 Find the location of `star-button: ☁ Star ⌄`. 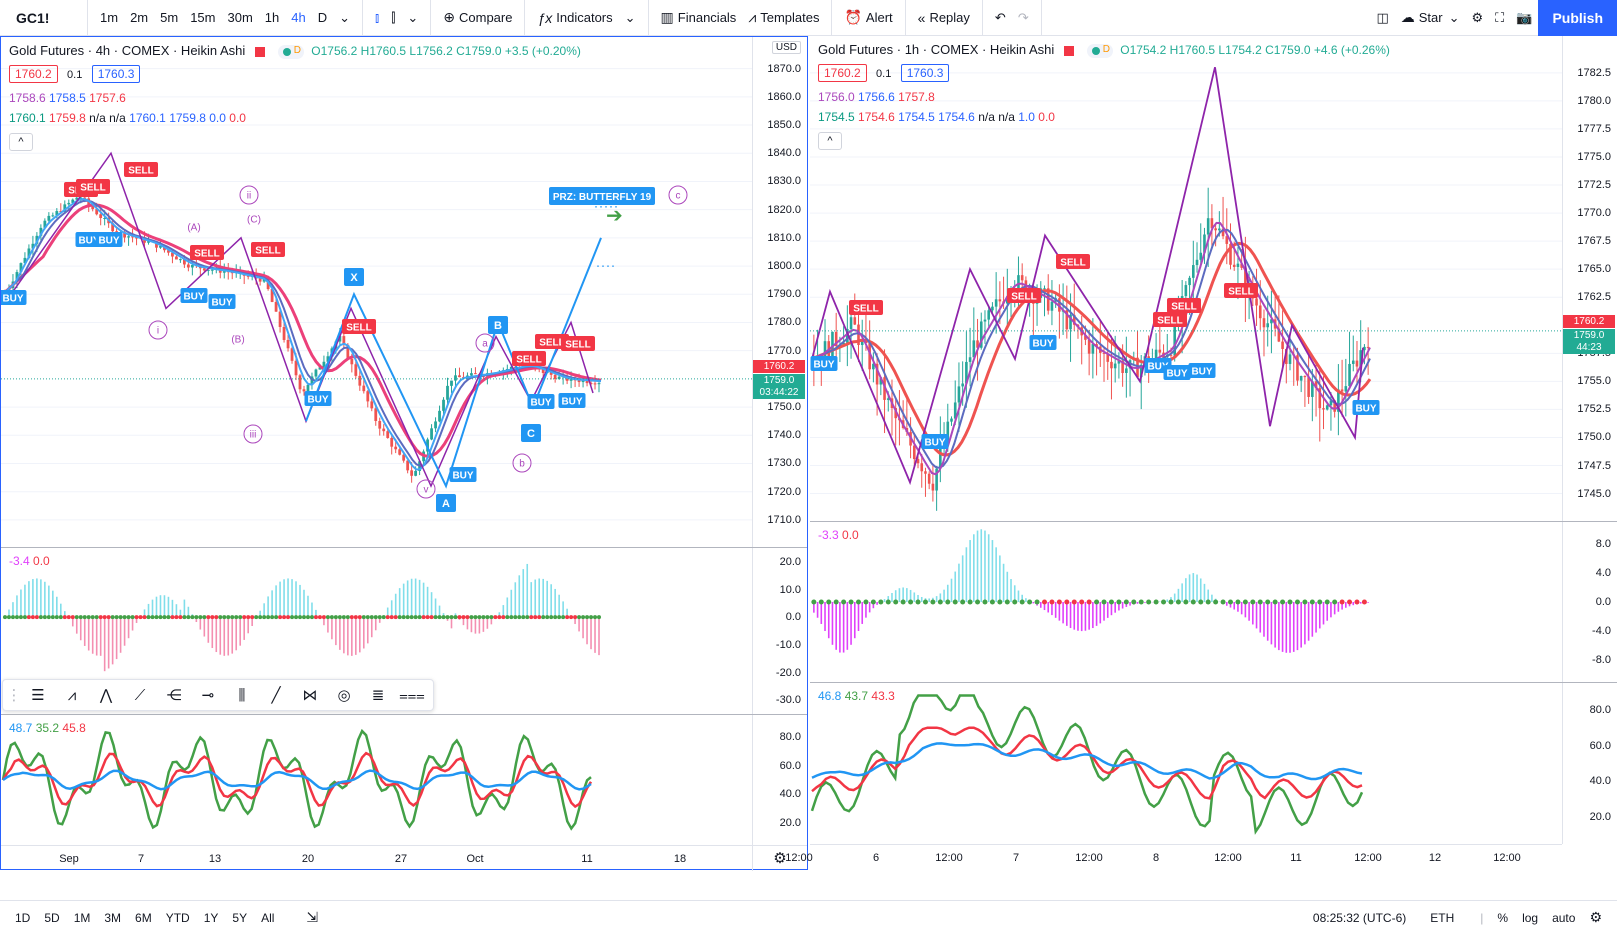

star-button: ☁ Star ⌄ is located at coordinates (1430, 18).